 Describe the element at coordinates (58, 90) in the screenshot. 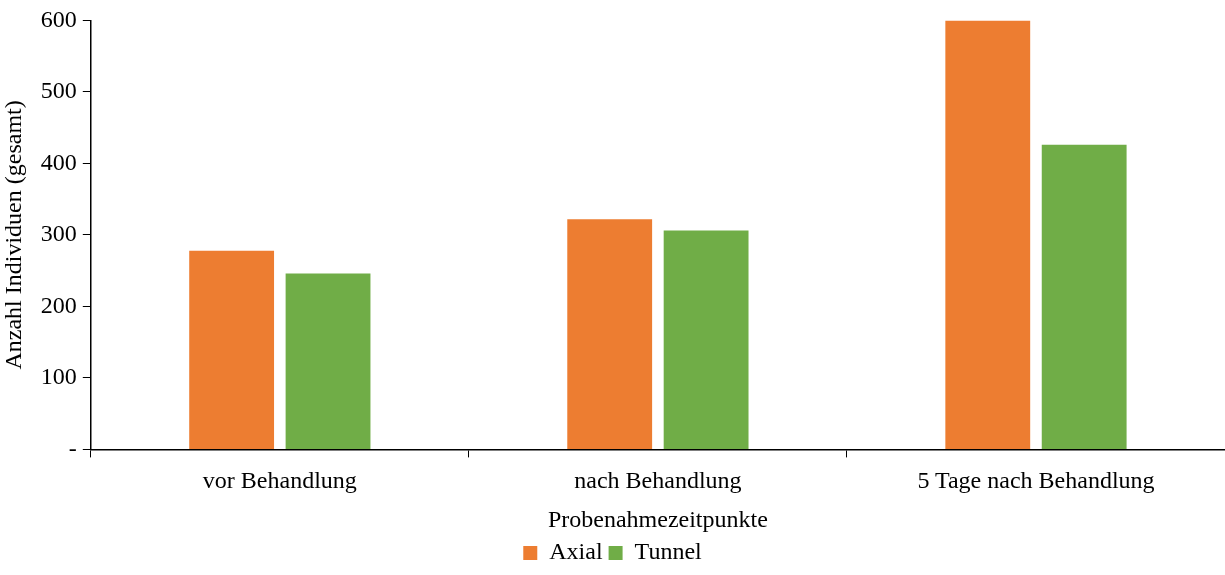

I see `y-tick-label: 500` at that location.